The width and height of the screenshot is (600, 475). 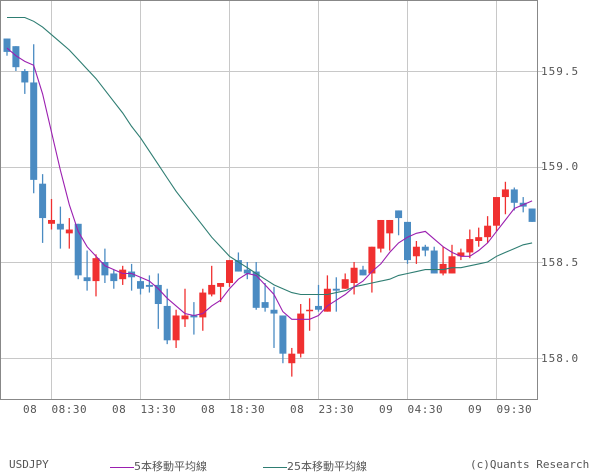 I want to click on legend-ma25-swatch, so click(x=275, y=467).